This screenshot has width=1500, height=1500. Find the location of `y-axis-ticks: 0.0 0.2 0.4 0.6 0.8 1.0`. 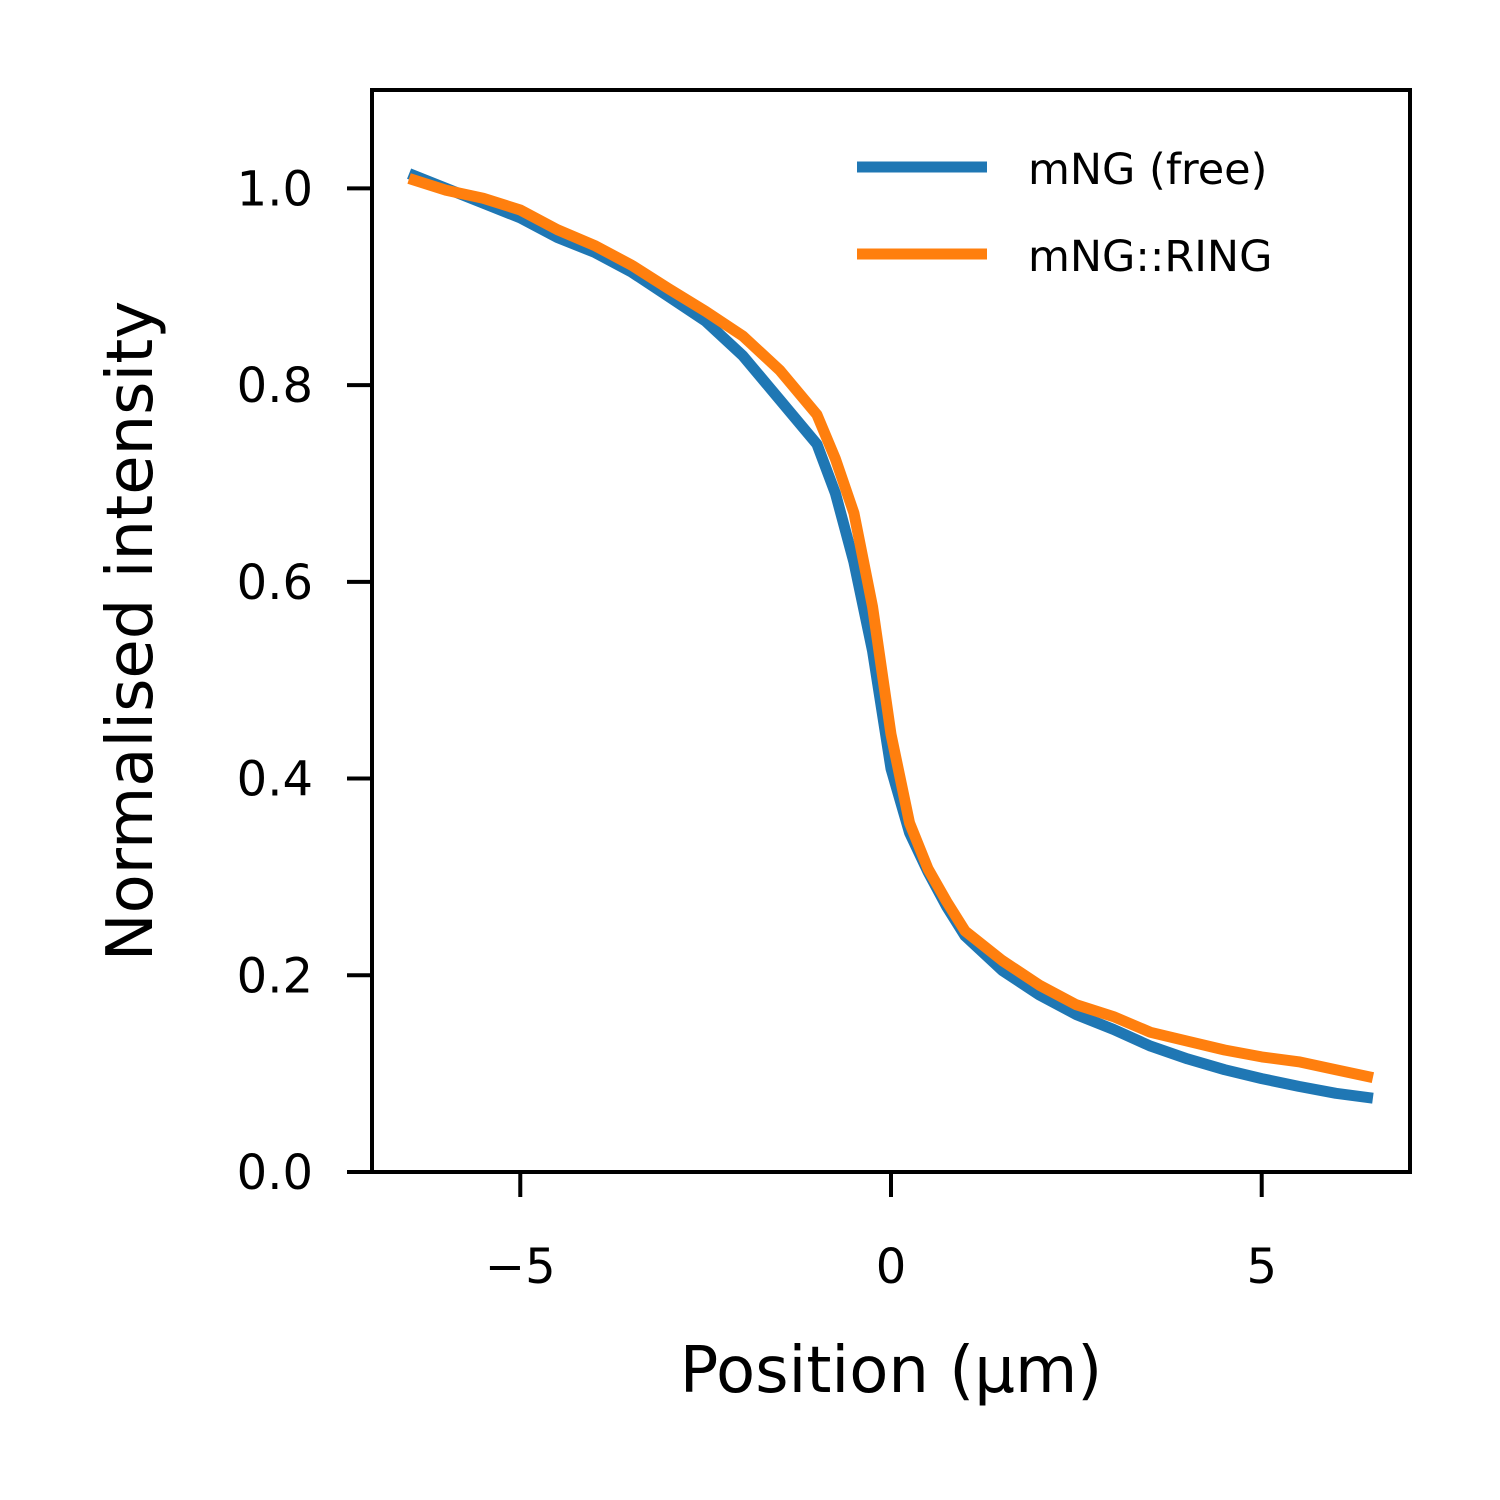

y-axis-ticks: 0.0 0.2 0.4 0.6 0.8 1.0 is located at coordinates (304, 681).